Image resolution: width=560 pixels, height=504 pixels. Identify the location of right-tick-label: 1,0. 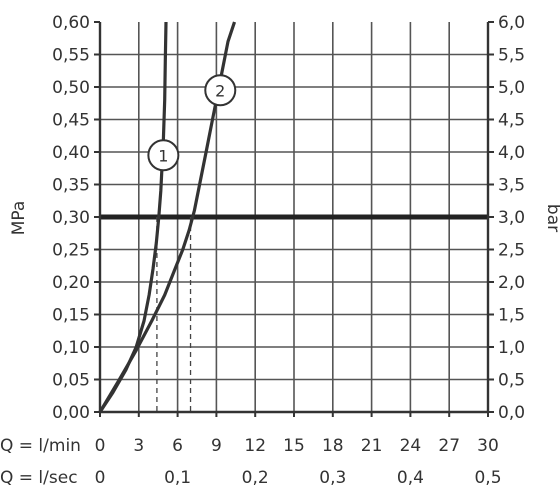
(511, 348).